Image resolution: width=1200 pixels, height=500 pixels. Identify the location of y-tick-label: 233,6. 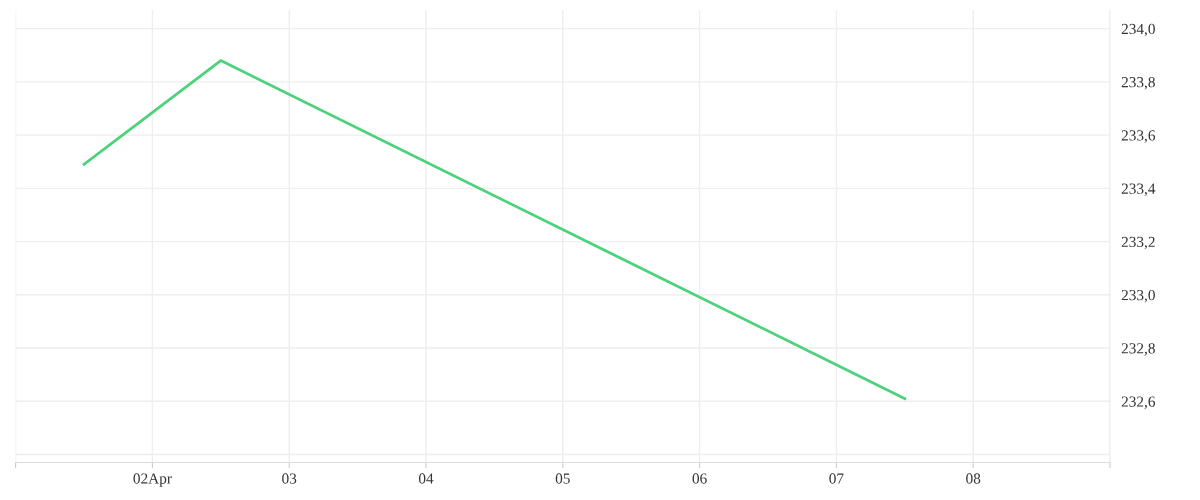
(1138, 136).